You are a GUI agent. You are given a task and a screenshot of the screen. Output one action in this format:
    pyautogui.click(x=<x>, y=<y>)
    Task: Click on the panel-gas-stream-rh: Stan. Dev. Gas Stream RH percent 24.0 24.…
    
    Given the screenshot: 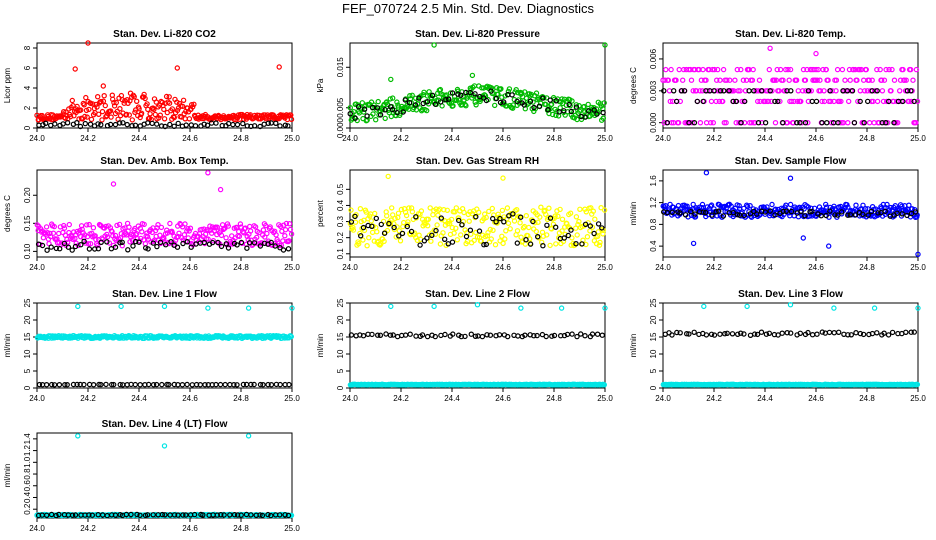 What is the action you would take?
    pyautogui.click(x=464, y=214)
    